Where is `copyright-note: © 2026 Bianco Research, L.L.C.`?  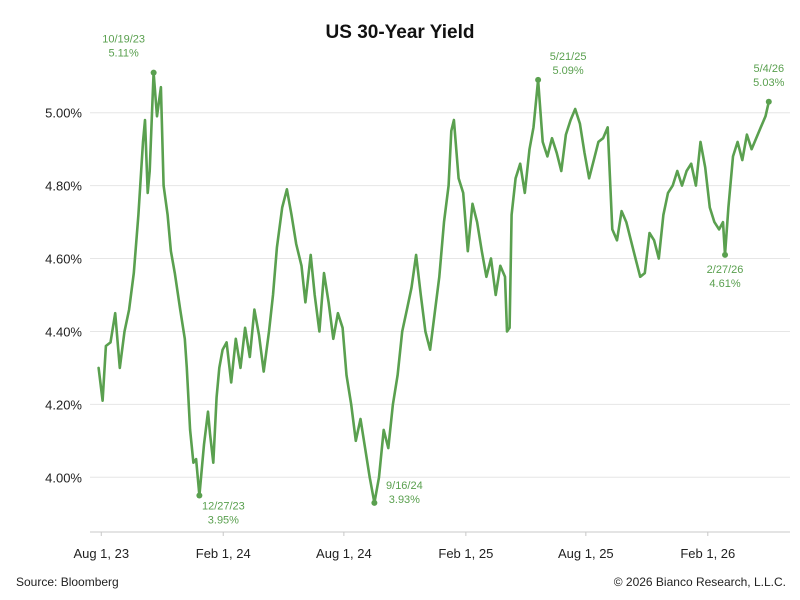 copyright-note: © 2026 Bianco Research, L.L.C. is located at coordinates (700, 582).